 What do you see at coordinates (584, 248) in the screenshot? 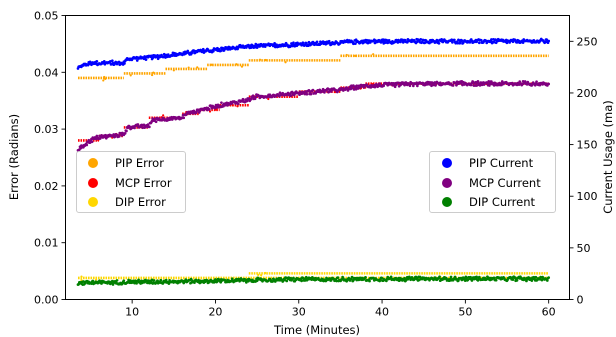
I see `y2-tick-label: 50` at bounding box center [584, 248].